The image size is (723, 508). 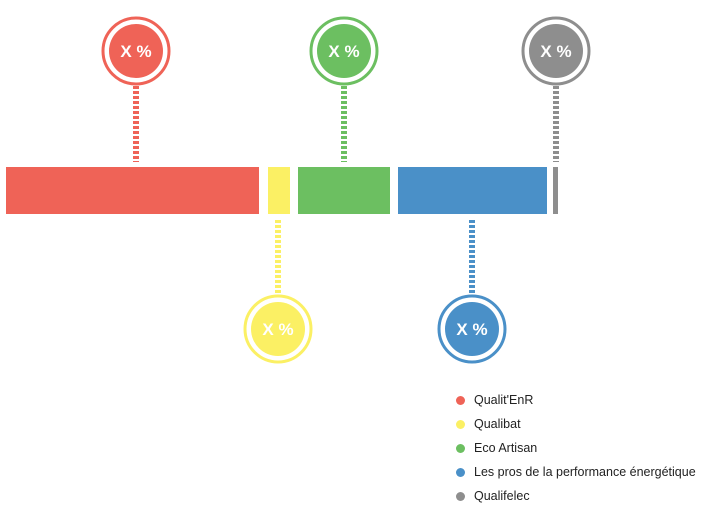 I want to click on legend-label: Les pros de la performance énergétique, so click(x=585, y=472).